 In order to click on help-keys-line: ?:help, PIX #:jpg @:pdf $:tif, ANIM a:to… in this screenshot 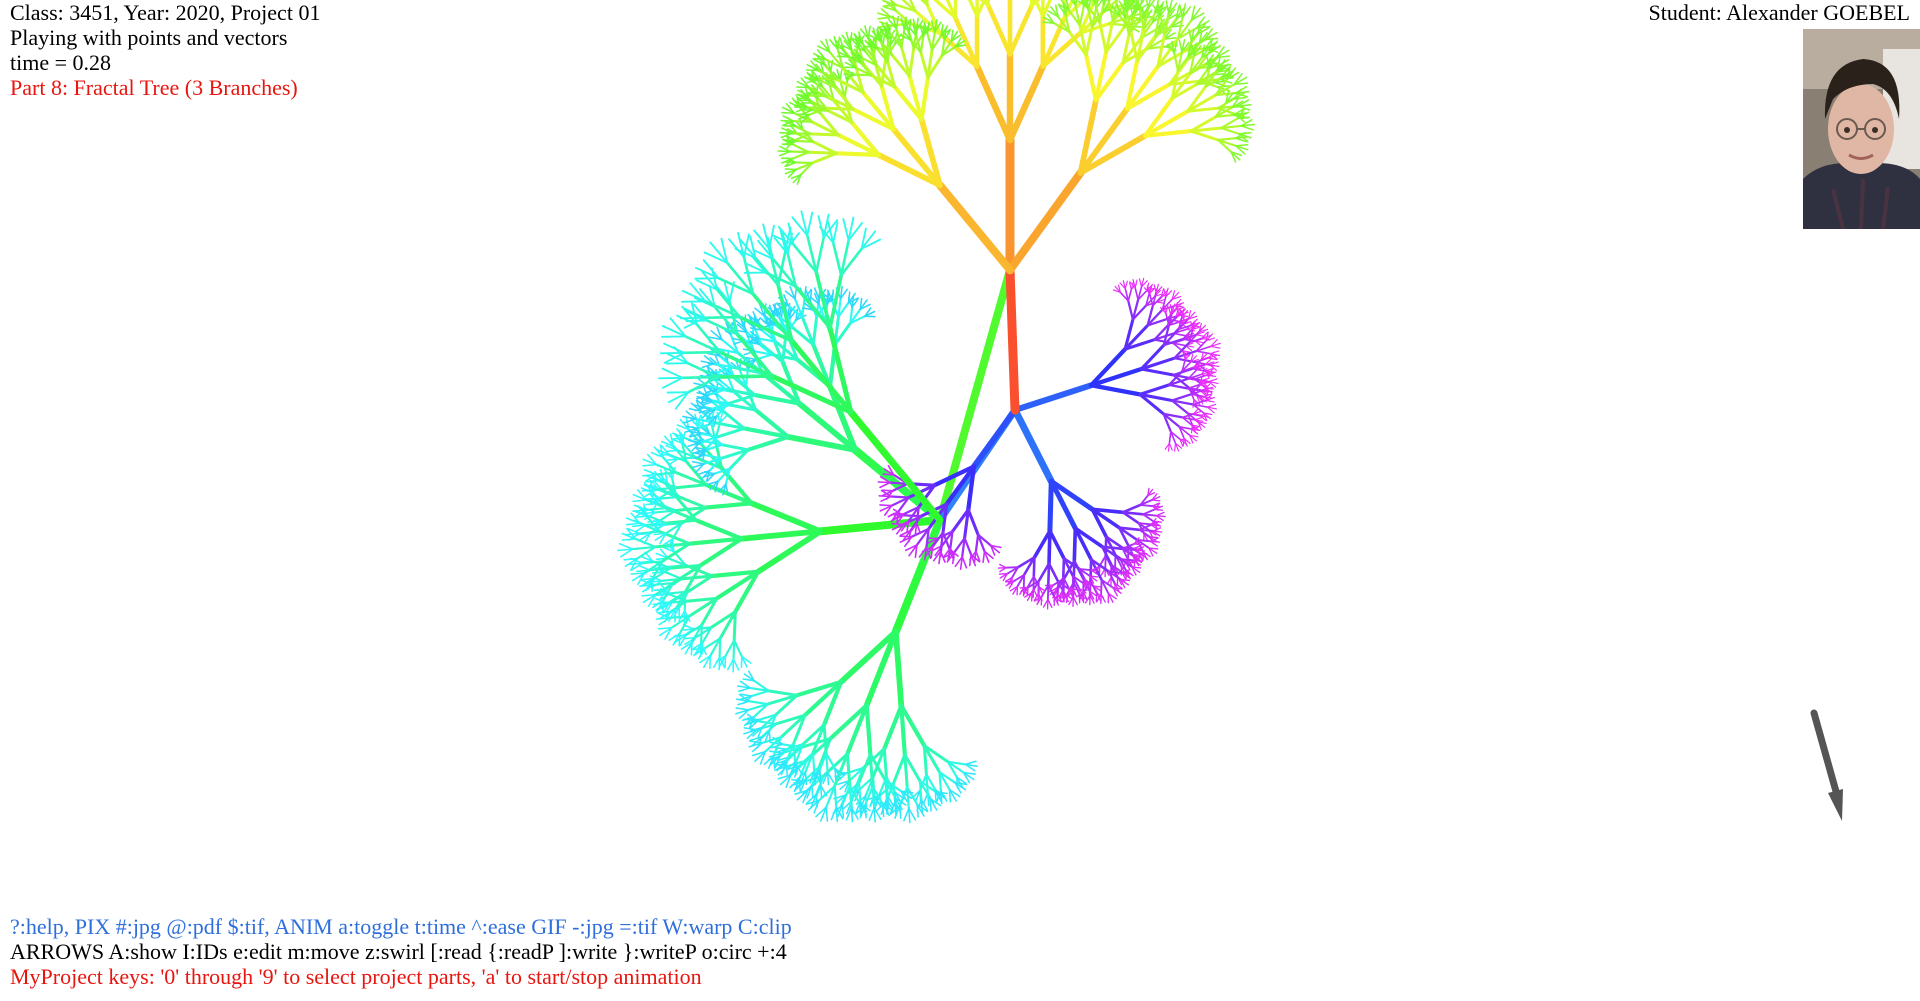, I will do `click(401, 926)`.